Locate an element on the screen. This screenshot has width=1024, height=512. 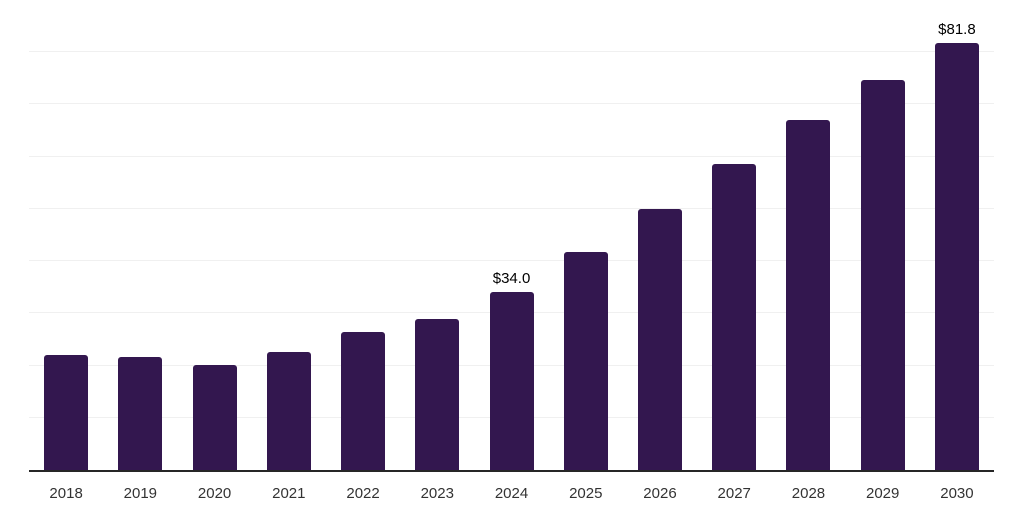
bar-2022 is located at coordinates (363, 401).